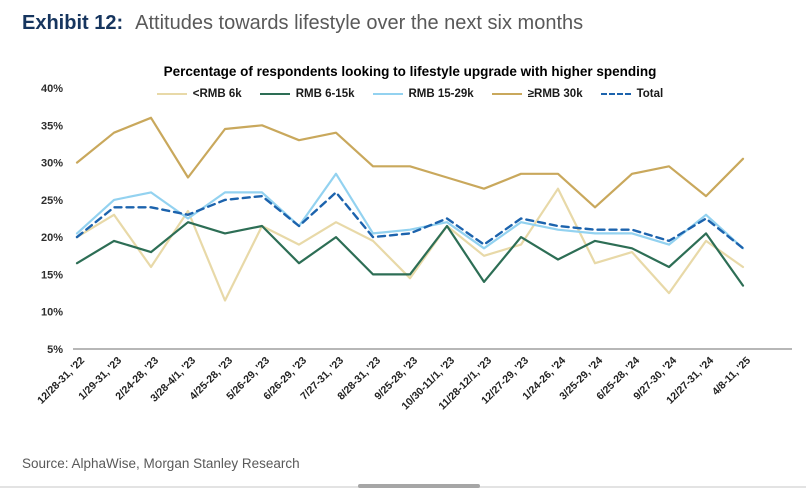 Image resolution: width=806 pixels, height=488 pixels. Describe the element at coordinates (52, 313) in the screenshot. I see `y-tick-label: 10%` at that location.